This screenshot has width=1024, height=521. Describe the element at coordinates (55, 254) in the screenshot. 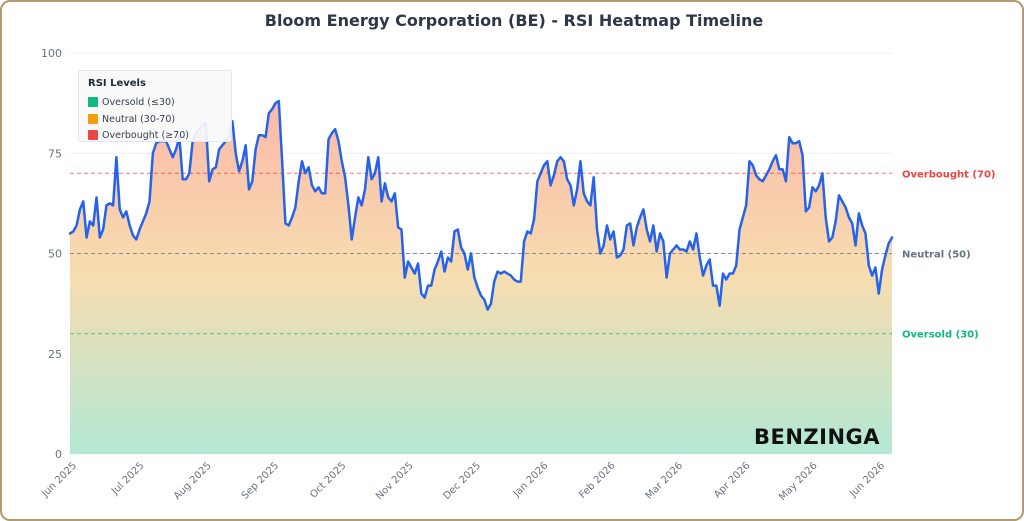

I see `y-tick-label: 50` at that location.